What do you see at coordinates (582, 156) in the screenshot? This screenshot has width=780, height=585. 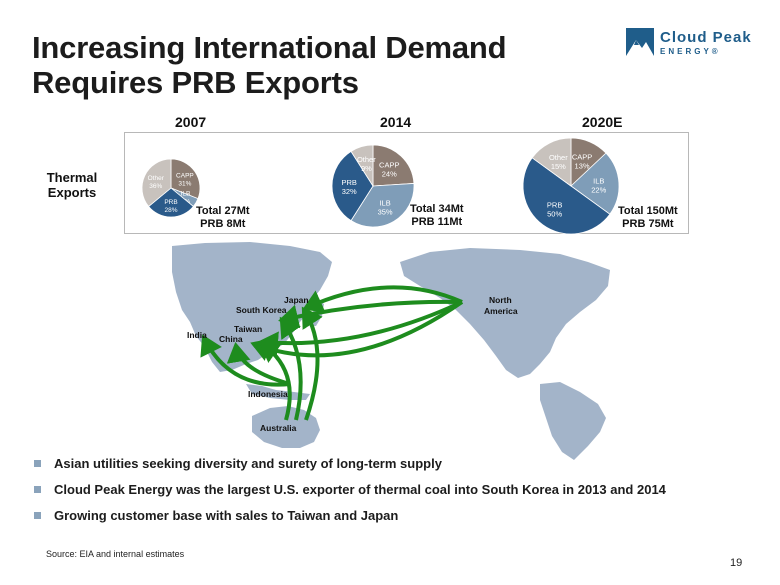 I see `pie-2-slice-capp-label: CAPP` at bounding box center [582, 156].